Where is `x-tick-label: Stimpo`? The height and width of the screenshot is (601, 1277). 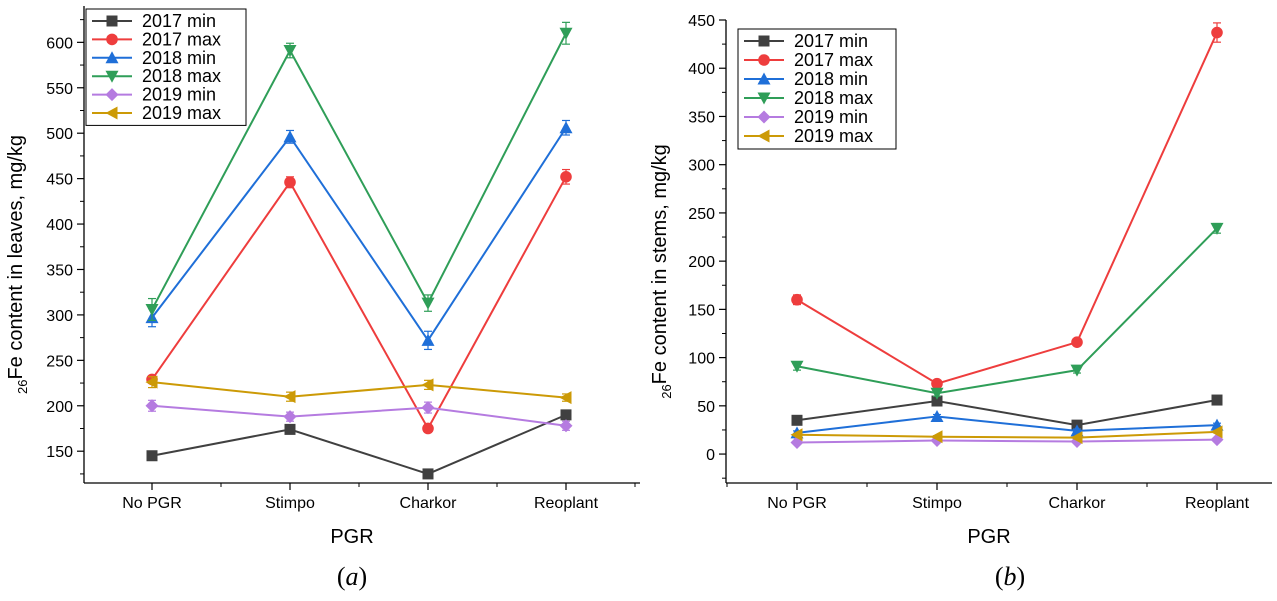 x-tick-label: Stimpo is located at coordinates (290, 503).